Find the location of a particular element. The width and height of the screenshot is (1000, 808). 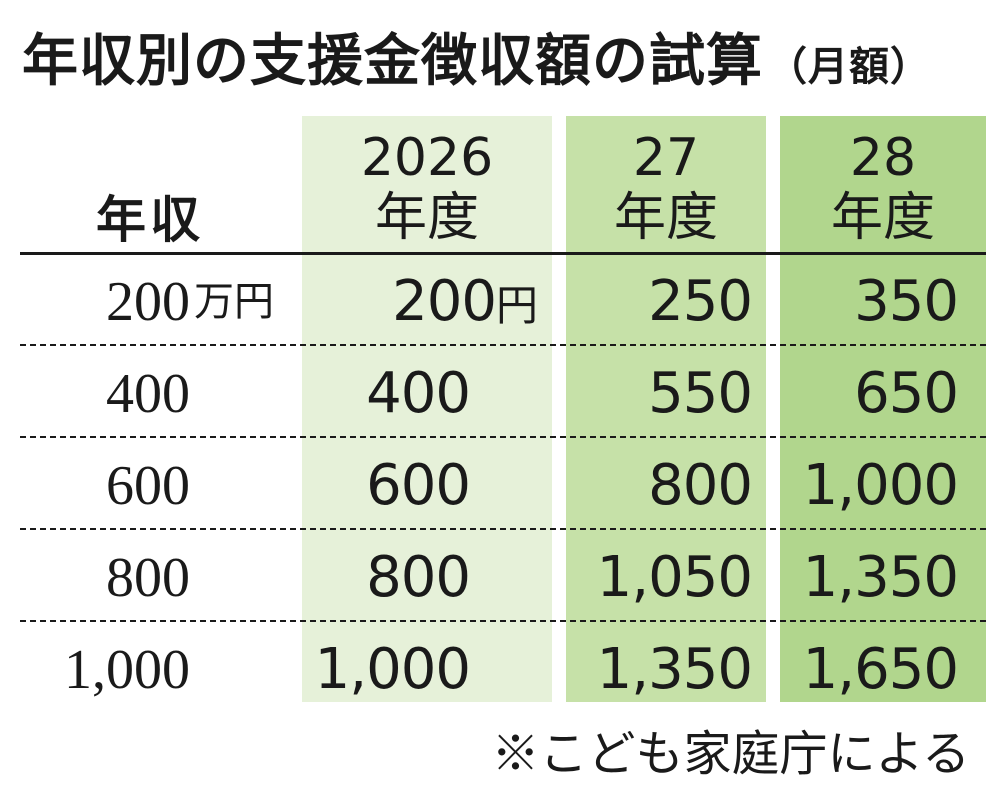

cell-value: 1,650 is located at coordinates (880, 669).